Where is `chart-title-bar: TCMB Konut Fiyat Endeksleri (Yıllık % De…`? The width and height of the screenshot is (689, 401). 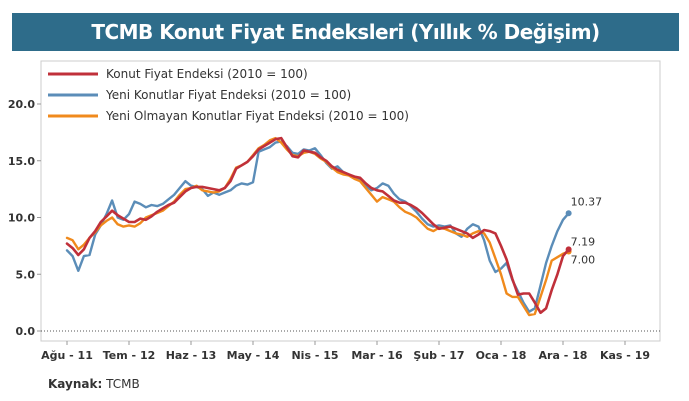
chart-title-bar: TCMB Konut Fiyat Endeksleri (Yıllık % De… is located at coordinates (345, 32).